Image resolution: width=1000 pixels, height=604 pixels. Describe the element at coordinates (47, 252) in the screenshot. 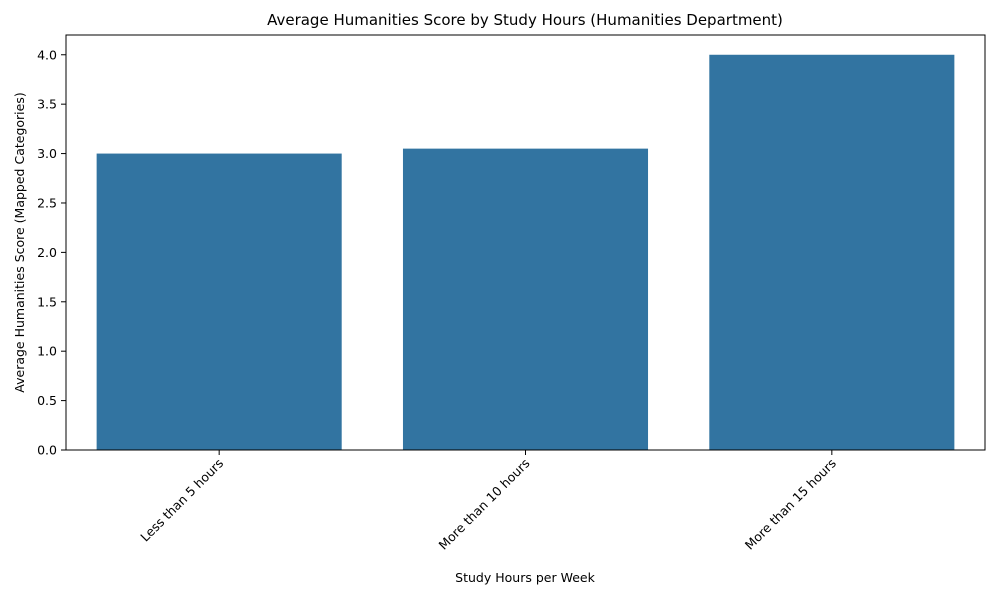

I see `y-tick-label: 2.0` at that location.